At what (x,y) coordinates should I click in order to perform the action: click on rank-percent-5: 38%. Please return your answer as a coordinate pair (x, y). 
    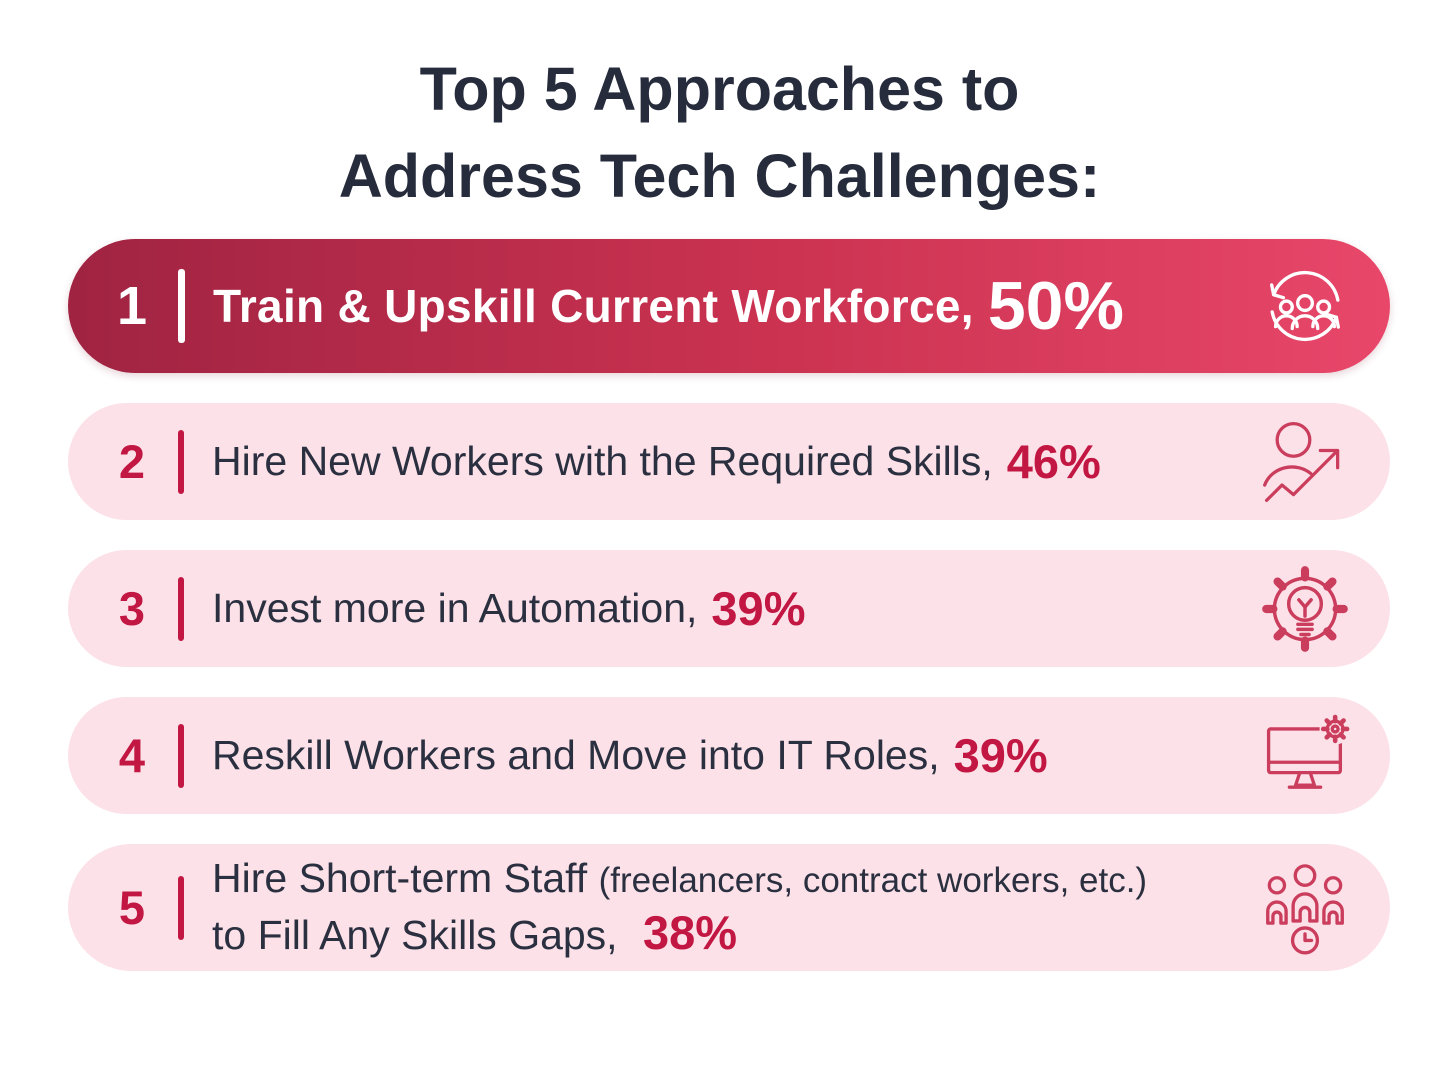
    Looking at the image, I should click on (690, 932).